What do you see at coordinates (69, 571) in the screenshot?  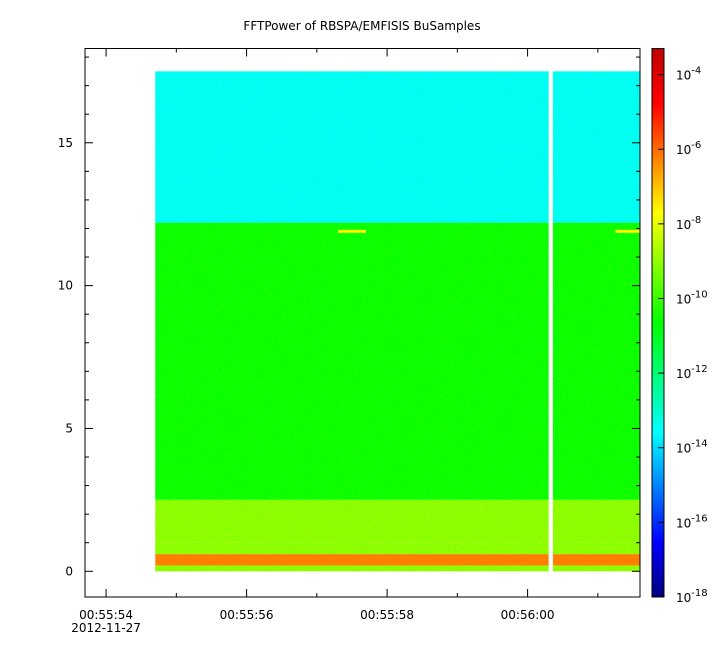 I see `y-tick-label-0: 0` at bounding box center [69, 571].